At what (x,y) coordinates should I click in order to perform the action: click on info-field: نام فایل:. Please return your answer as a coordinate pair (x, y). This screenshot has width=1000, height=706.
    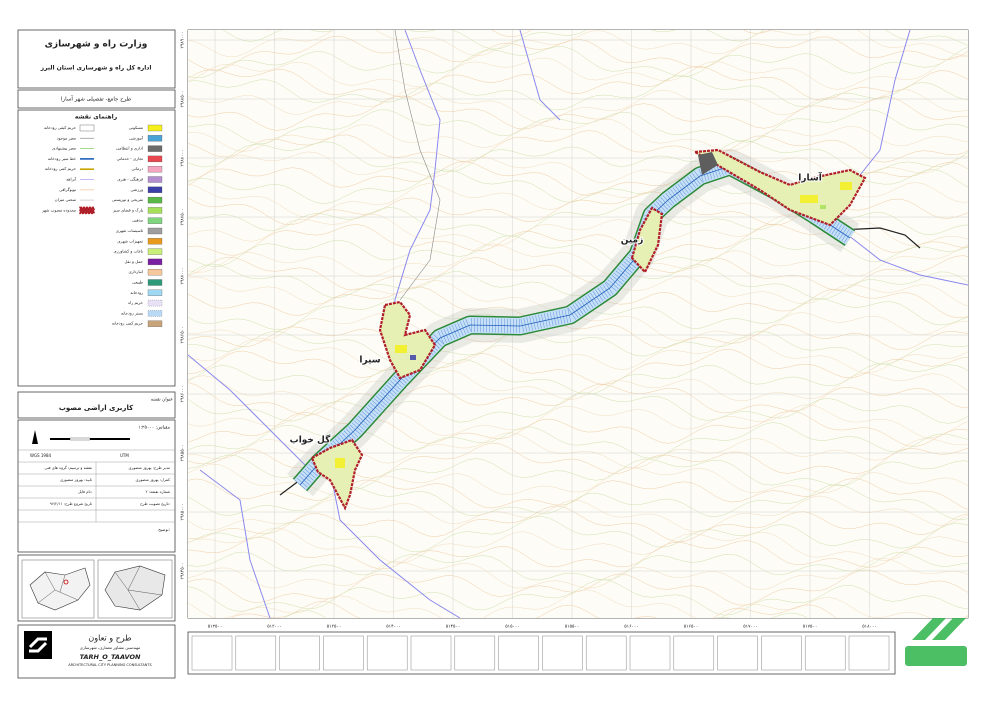
    Looking at the image, I should click on (85, 491).